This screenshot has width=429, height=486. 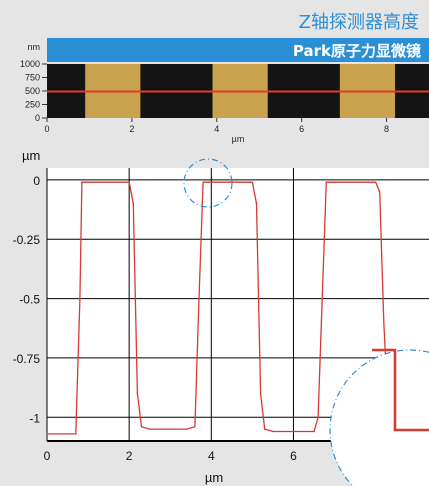 I want to click on plot-x-tick-0: 0, so click(x=47, y=456).